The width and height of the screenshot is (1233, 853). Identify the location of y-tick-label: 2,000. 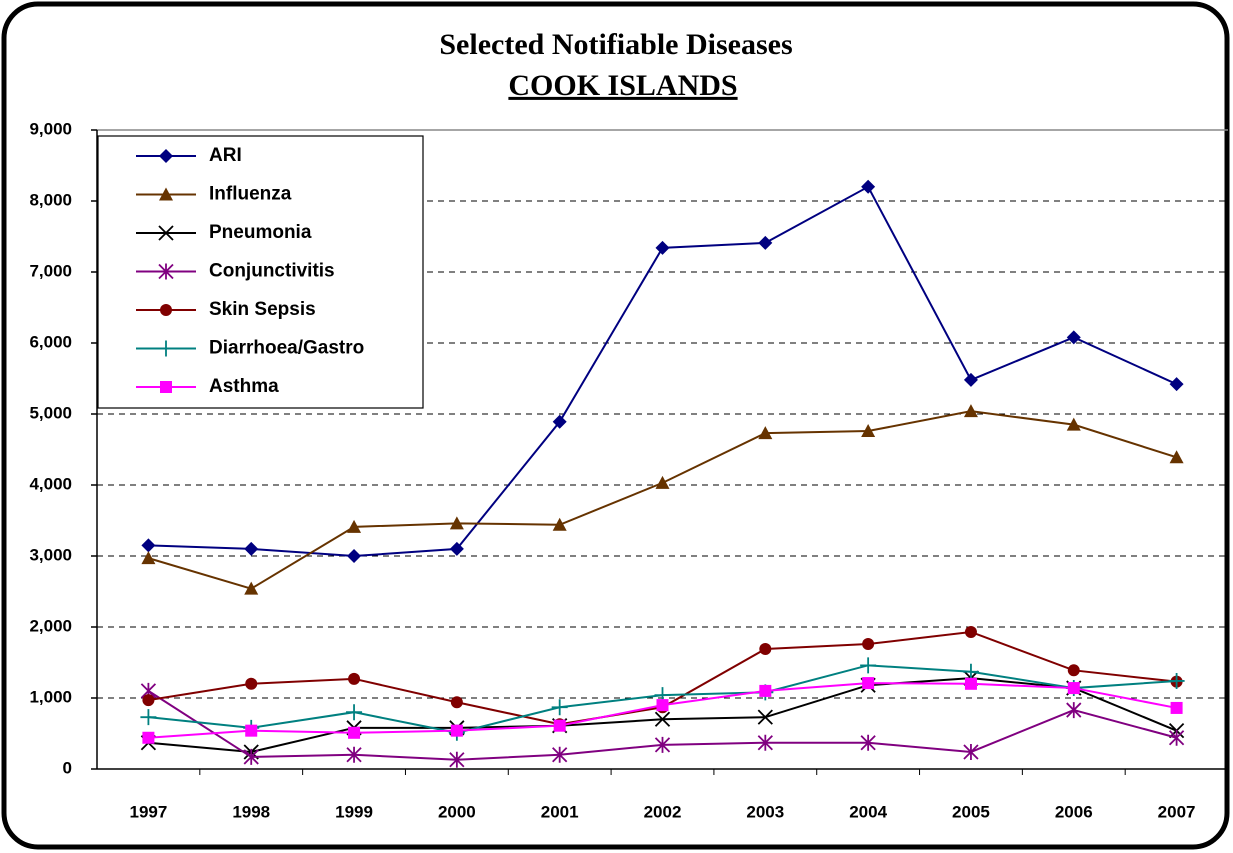
(50, 625).